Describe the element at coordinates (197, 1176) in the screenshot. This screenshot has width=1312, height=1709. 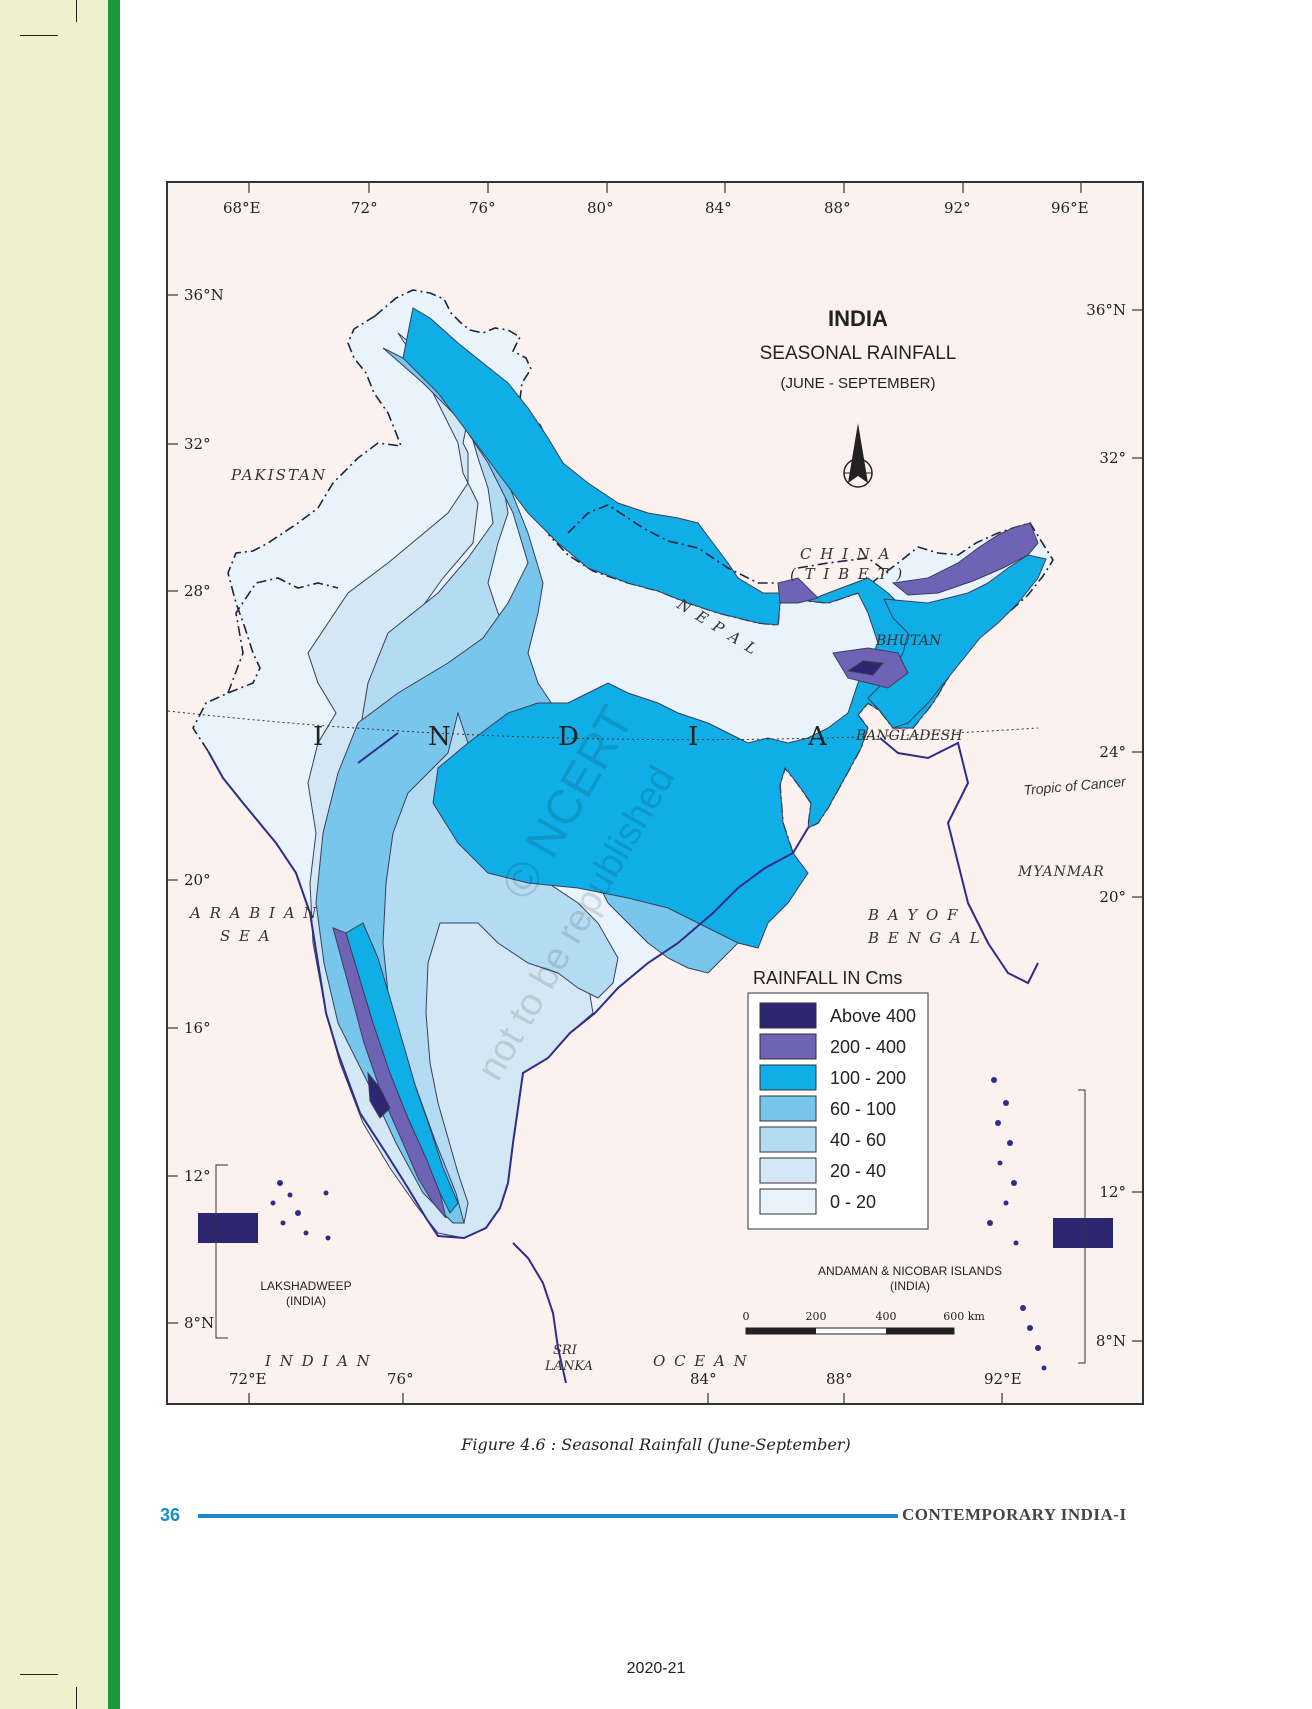
I see `lat-label-left: 12°` at that location.